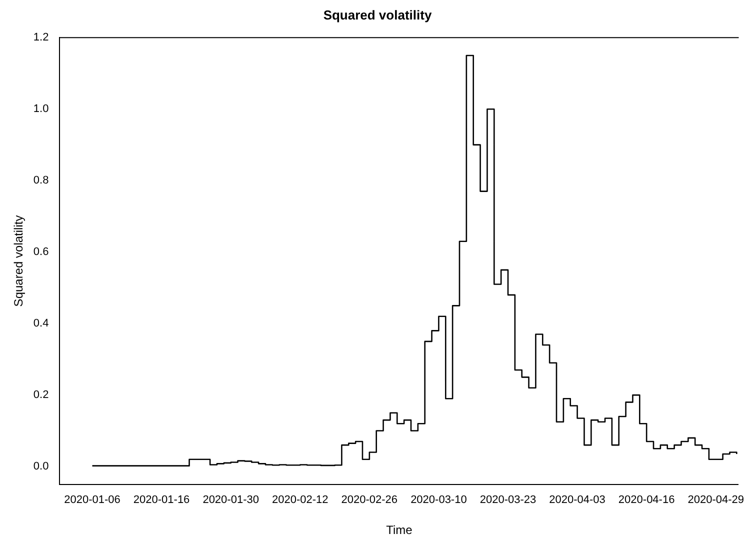 The height and width of the screenshot is (548, 747). What do you see at coordinates (377, 14) in the screenshot?
I see `chart-title: Squared volatility` at bounding box center [377, 14].